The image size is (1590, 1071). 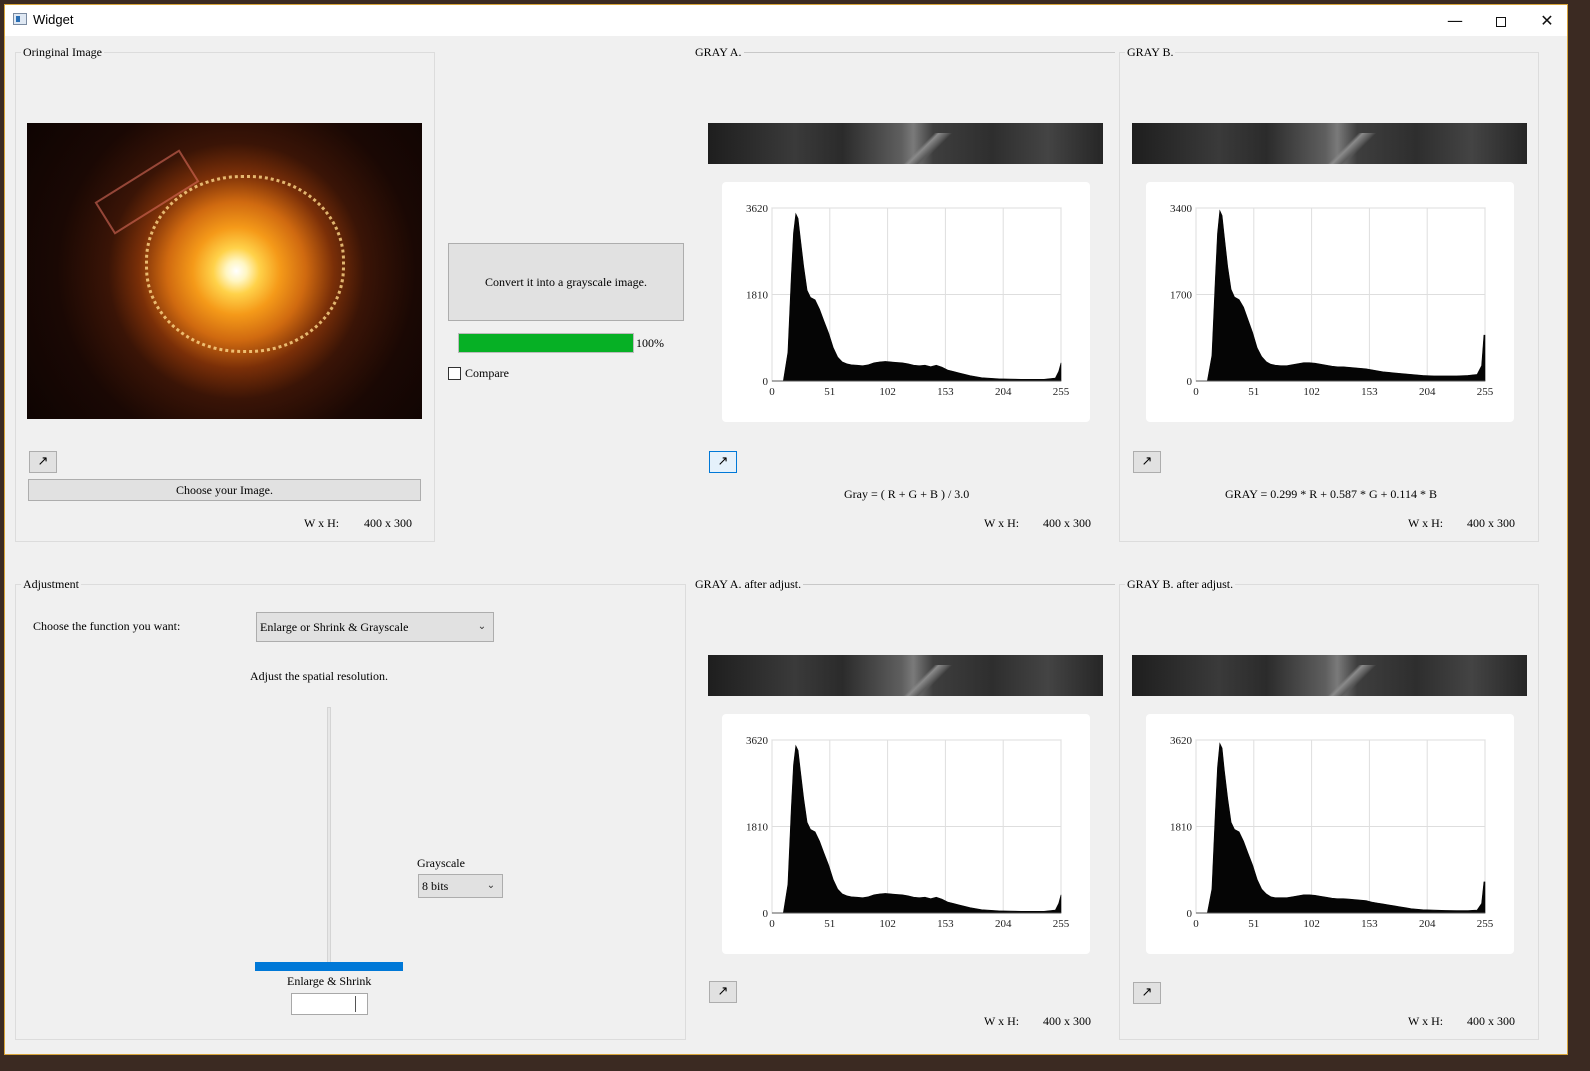 What do you see at coordinates (1426, 1021) in the screenshot?
I see `gray-b-adj-wh-label: W x H:` at bounding box center [1426, 1021].